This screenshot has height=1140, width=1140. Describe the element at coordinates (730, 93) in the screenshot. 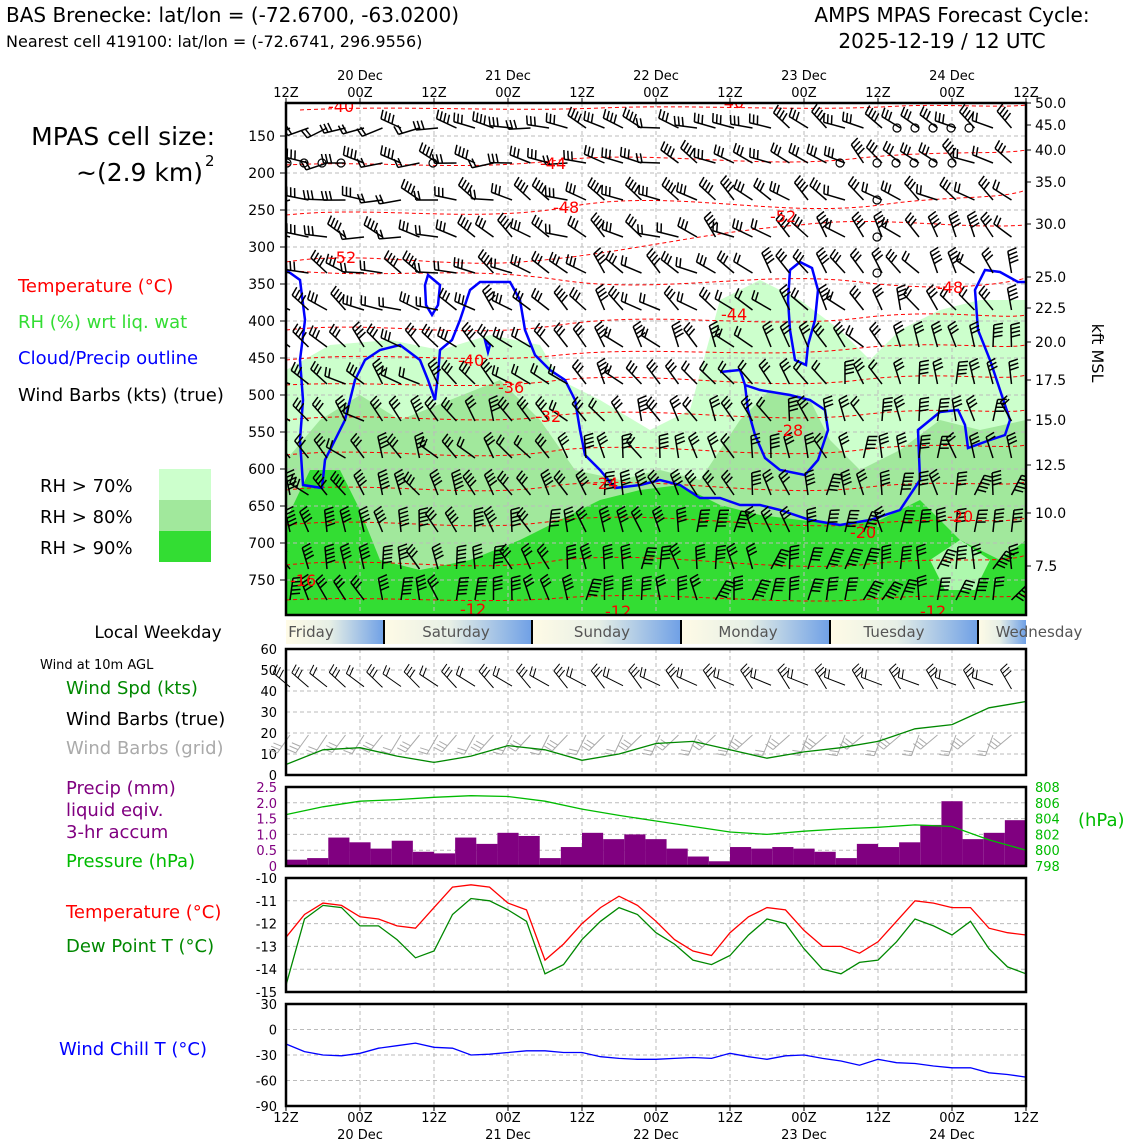

I see `time-tick-label: 12Z` at that location.